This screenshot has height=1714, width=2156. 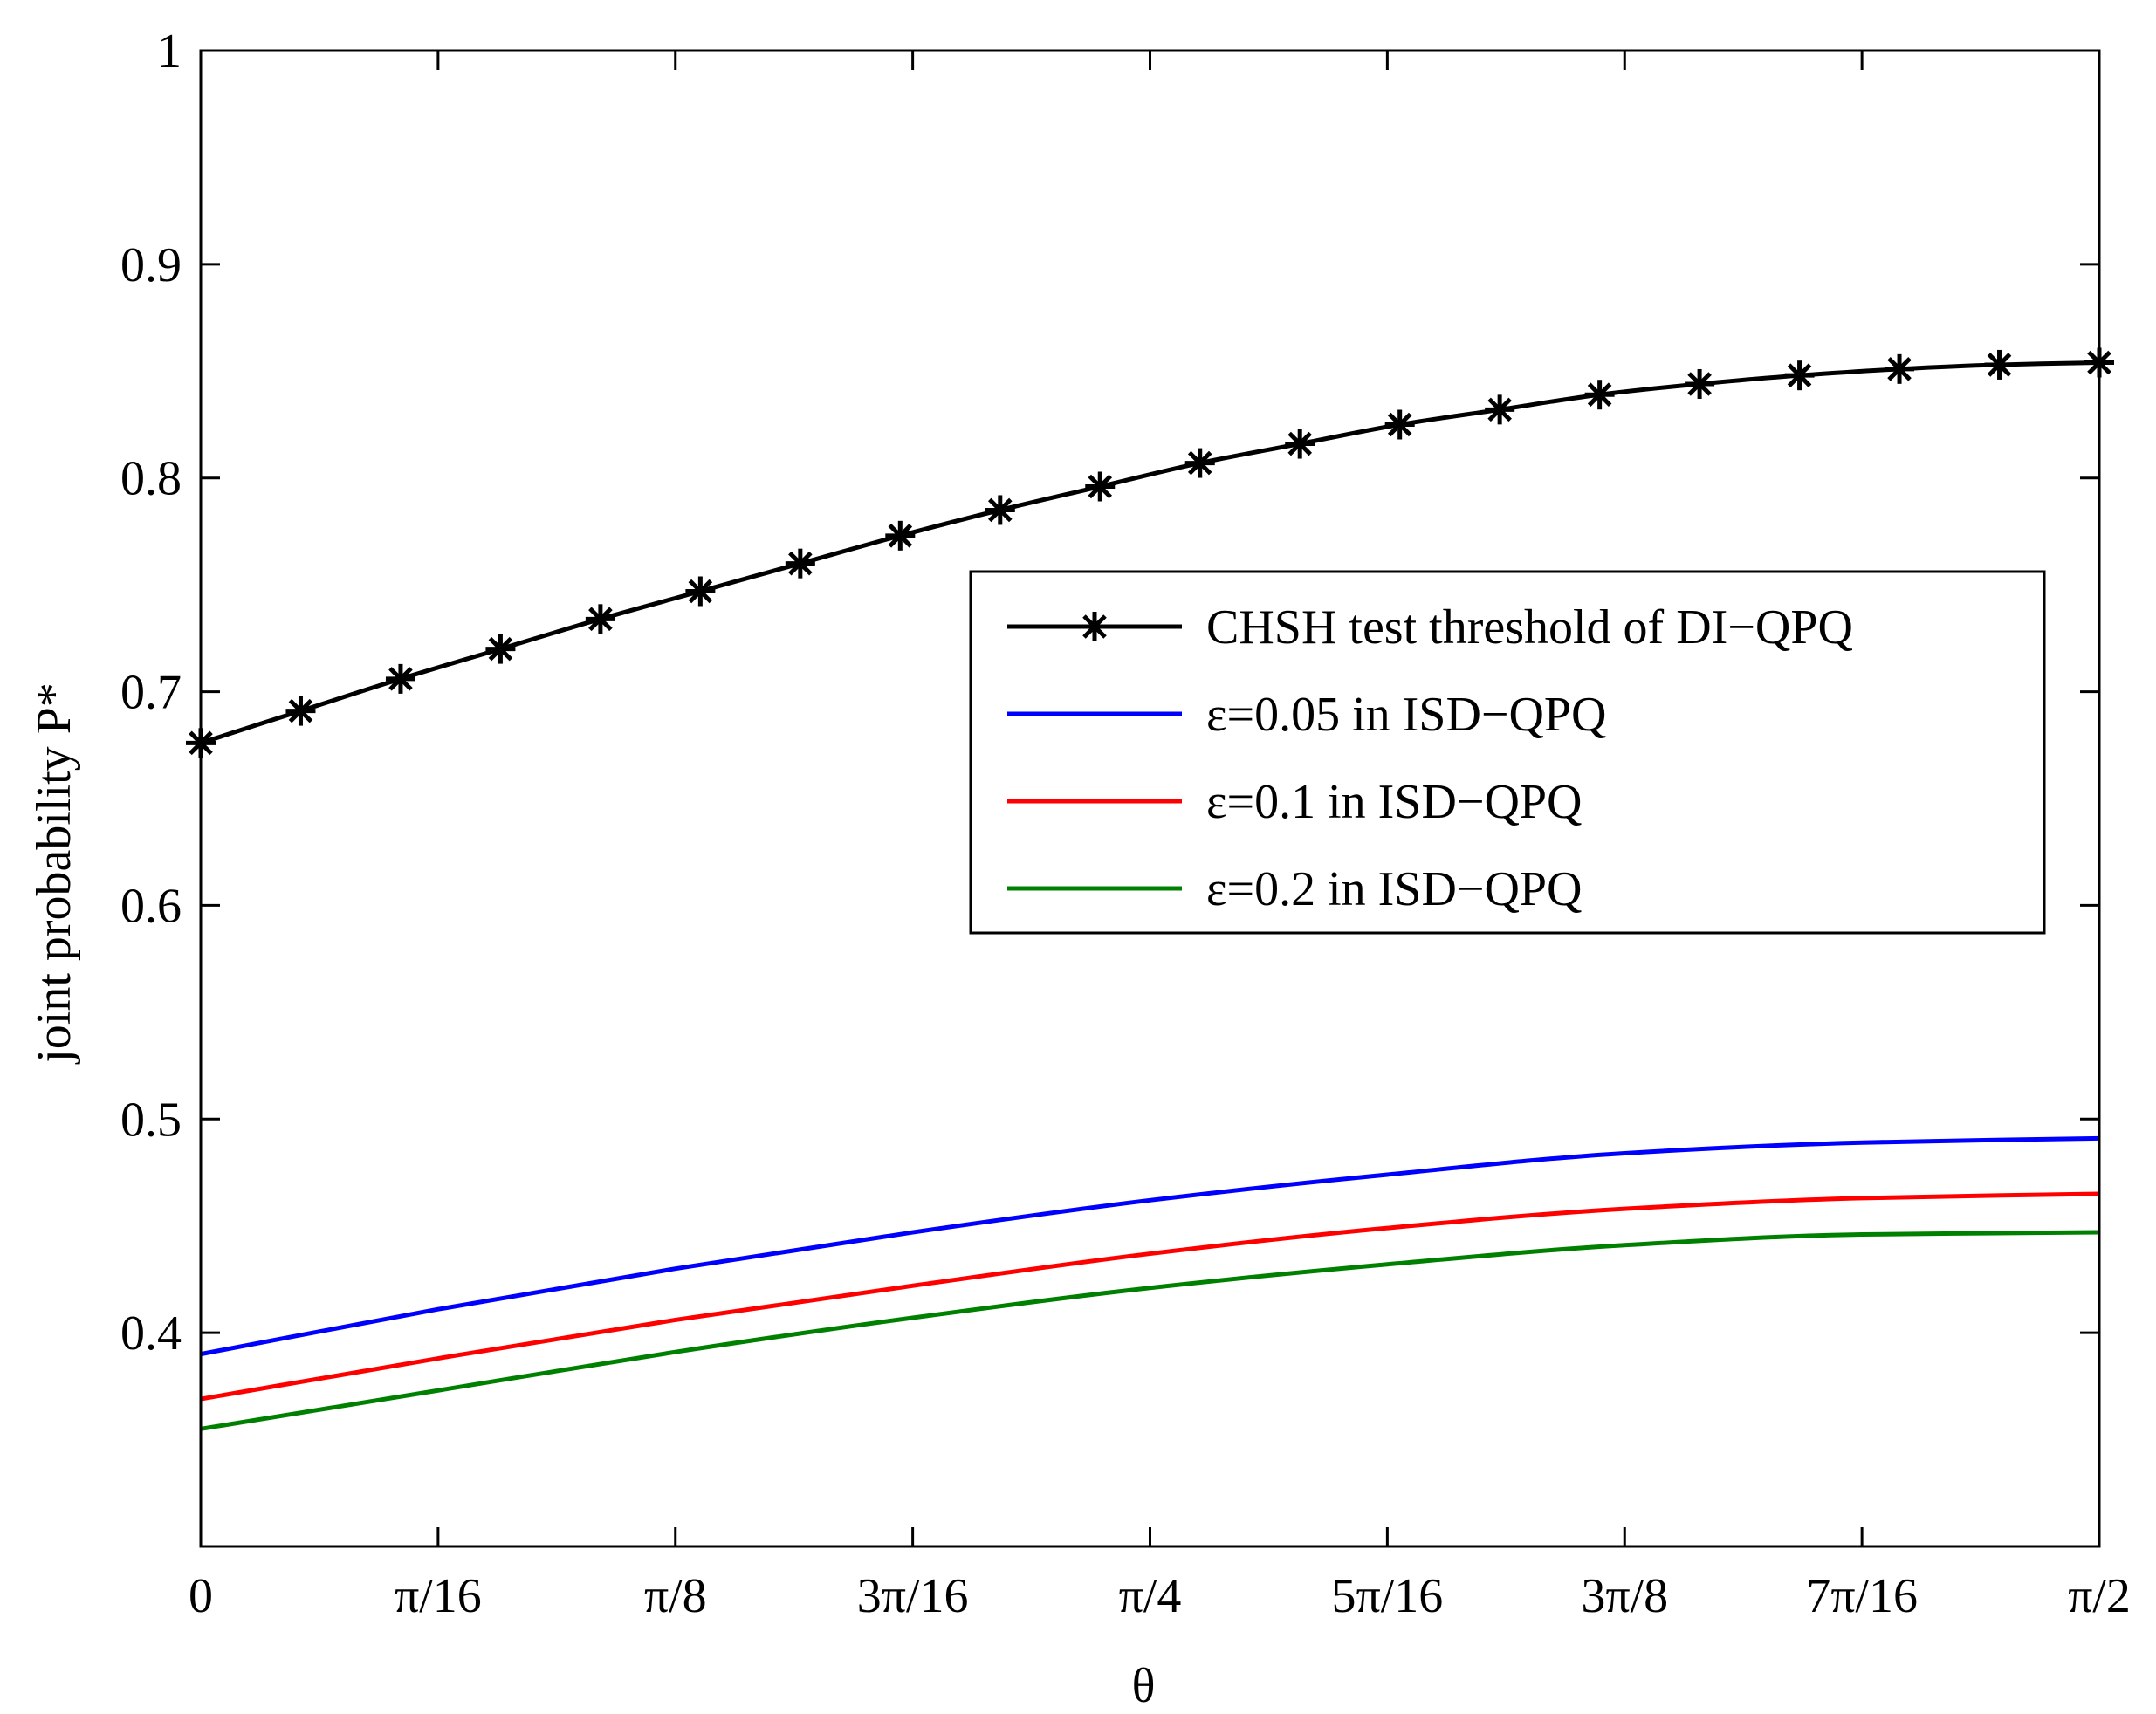 What do you see at coordinates (151, 265) in the screenshot?
I see `y-tick-label-5: 0.9` at bounding box center [151, 265].